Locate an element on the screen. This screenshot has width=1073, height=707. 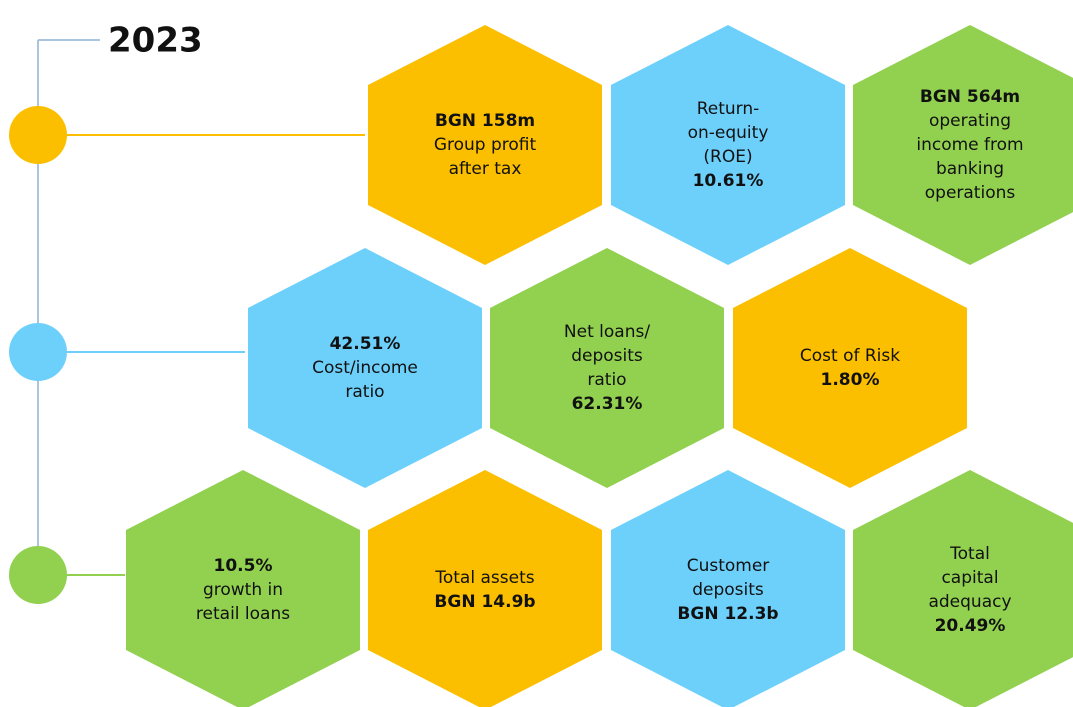
hexagon-text: banking is located at coordinates (970, 169).